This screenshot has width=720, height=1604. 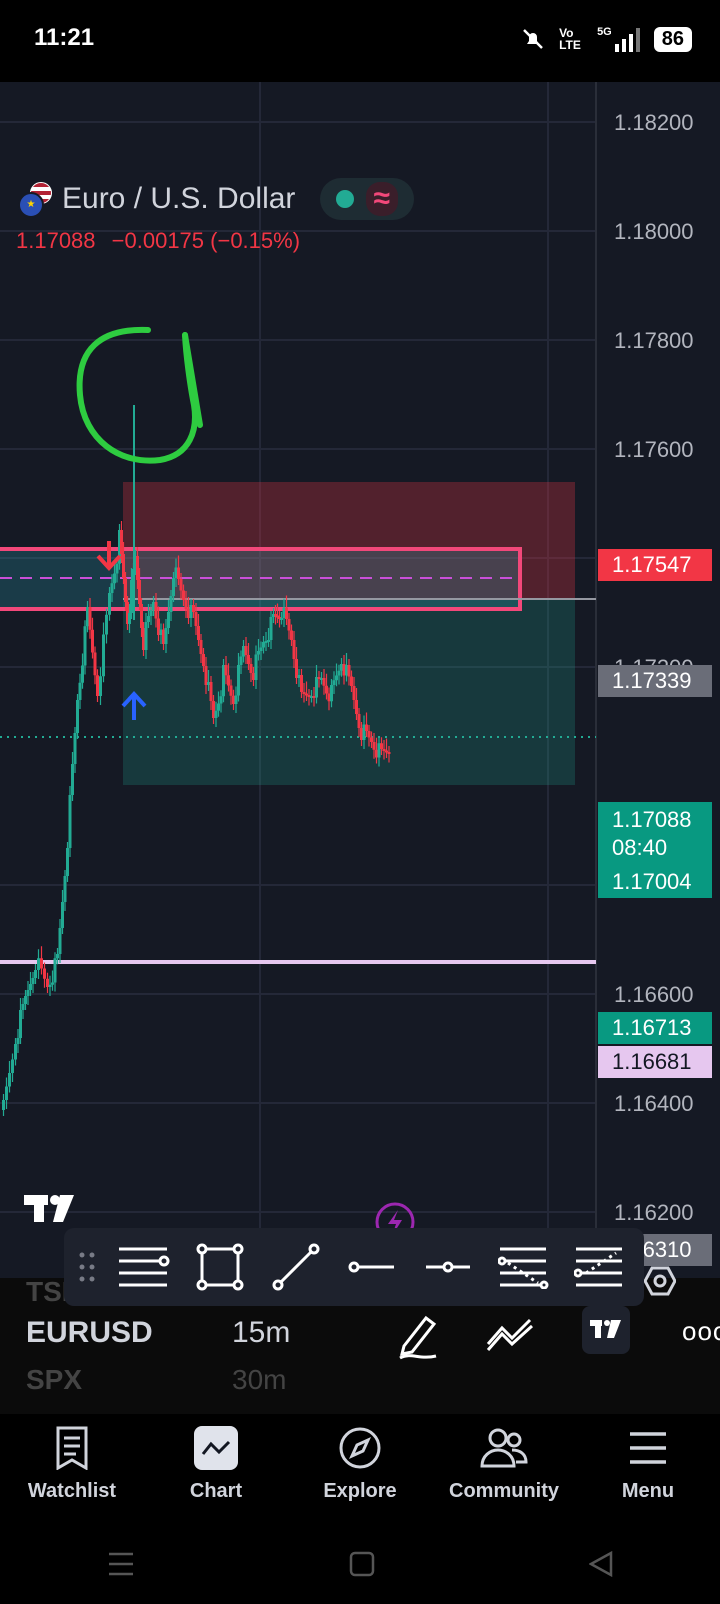 What do you see at coordinates (448, 1267) in the screenshot?
I see `horizontal-line-tool` at bounding box center [448, 1267].